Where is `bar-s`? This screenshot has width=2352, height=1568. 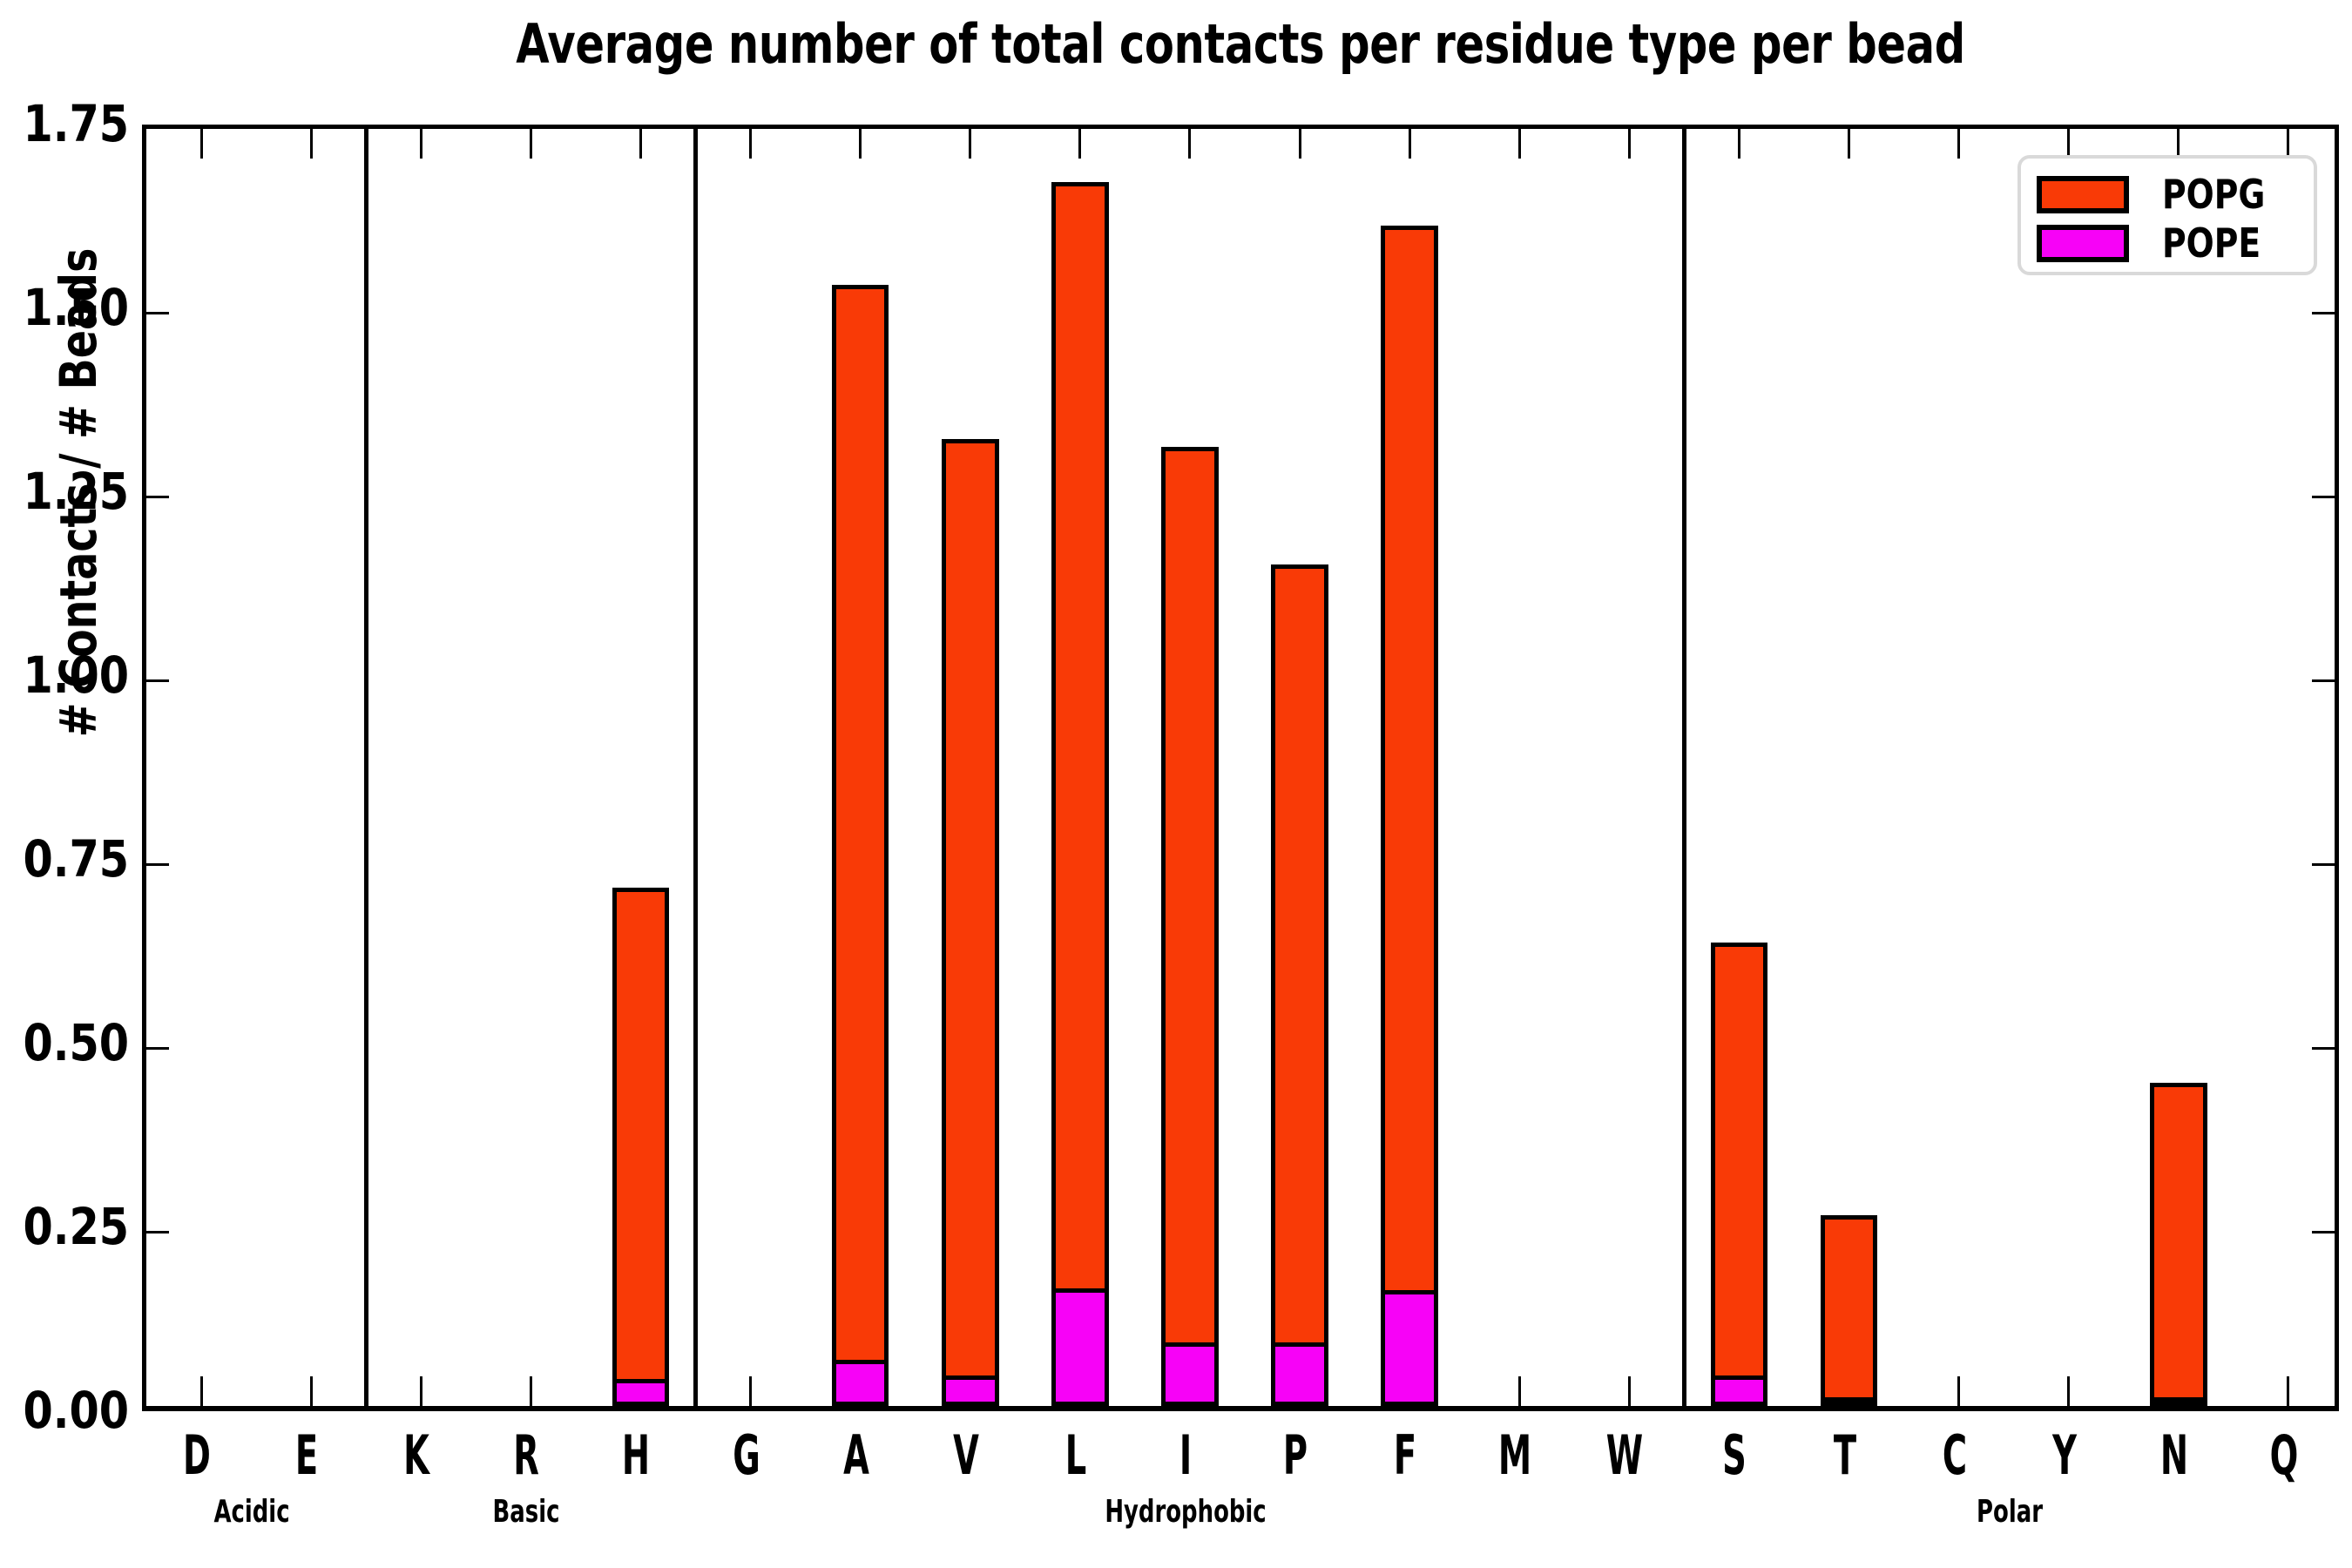
bar-s is located at coordinates (1739, 1174).